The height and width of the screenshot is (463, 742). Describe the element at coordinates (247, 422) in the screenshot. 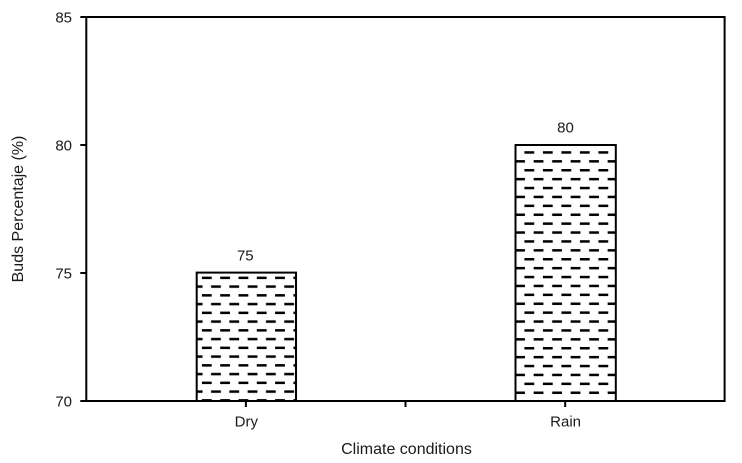

I see `svg-text: Dry` at that location.